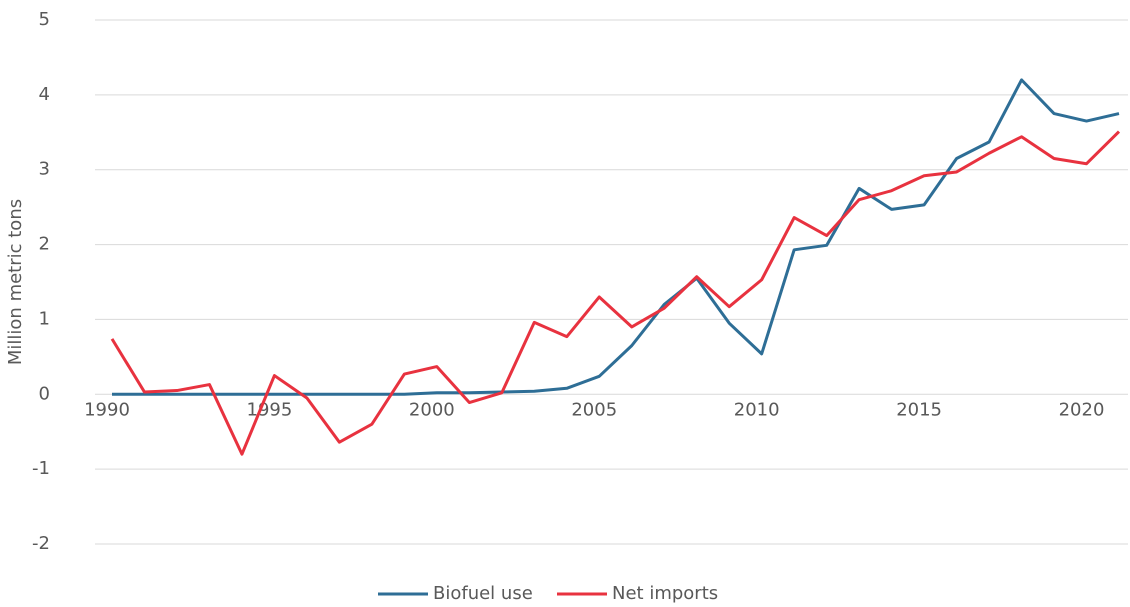  What do you see at coordinates (432, 409) in the screenshot?
I see `x-tick-label: 2000` at bounding box center [432, 409].